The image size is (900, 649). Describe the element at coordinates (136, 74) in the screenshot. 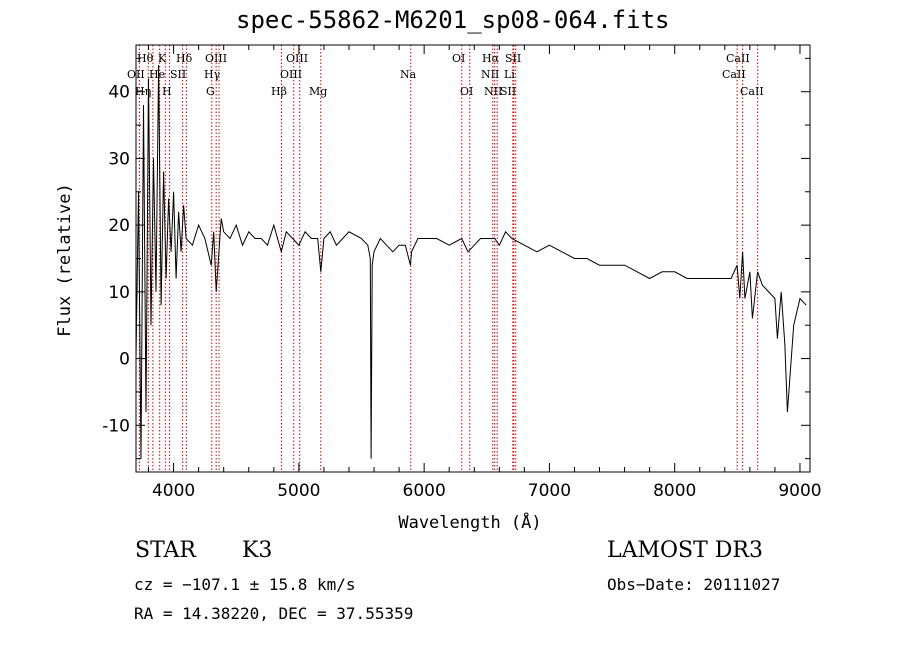

I see `feature-label: OII` at that location.